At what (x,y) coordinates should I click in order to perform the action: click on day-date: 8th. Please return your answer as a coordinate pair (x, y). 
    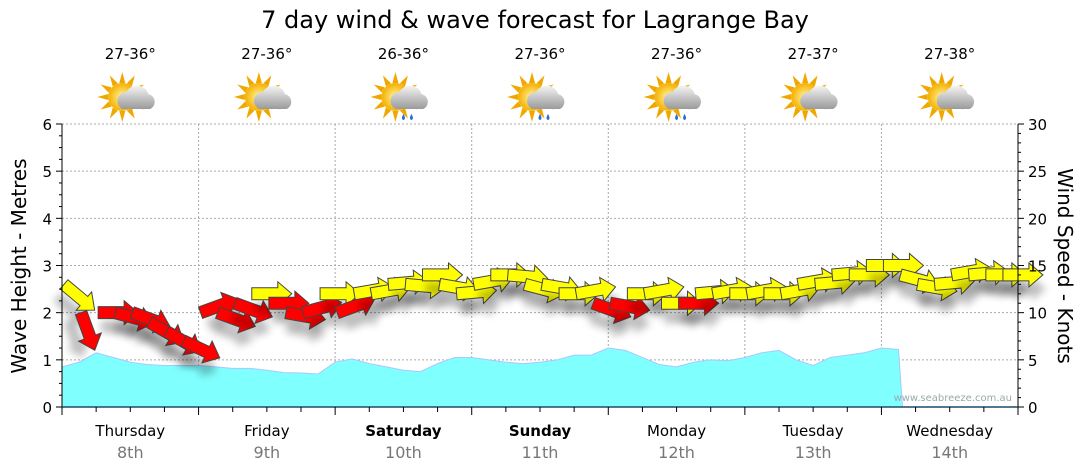
    Looking at the image, I should click on (130, 452).